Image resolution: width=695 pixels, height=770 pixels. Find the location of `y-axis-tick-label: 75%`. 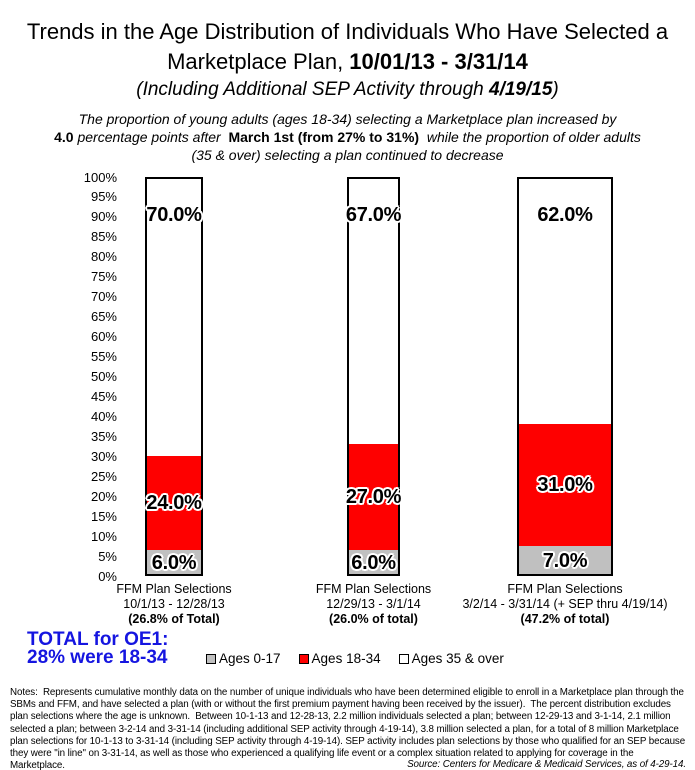

y-axis-tick-label: 75% is located at coordinates (103, 277).